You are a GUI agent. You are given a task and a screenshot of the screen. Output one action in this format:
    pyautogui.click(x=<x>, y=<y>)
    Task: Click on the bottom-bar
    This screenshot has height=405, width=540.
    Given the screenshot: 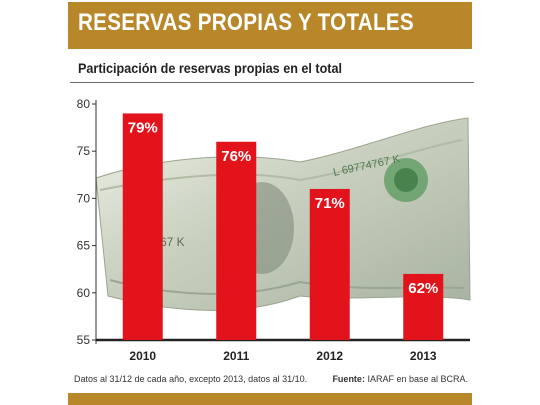 What is the action you would take?
    pyautogui.click(x=270, y=399)
    